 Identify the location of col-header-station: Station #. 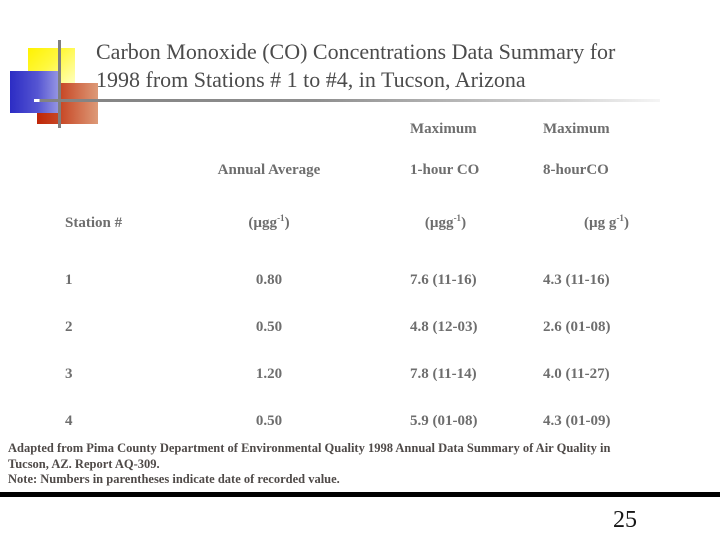
(94, 223).